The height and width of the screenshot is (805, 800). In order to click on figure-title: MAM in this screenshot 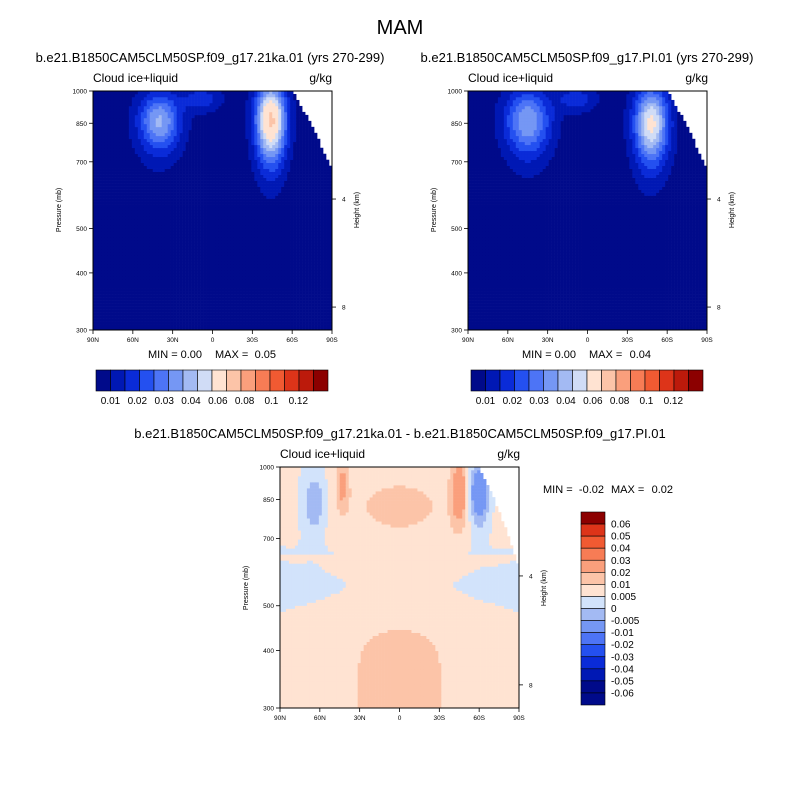, I will do `click(400, 28)`.